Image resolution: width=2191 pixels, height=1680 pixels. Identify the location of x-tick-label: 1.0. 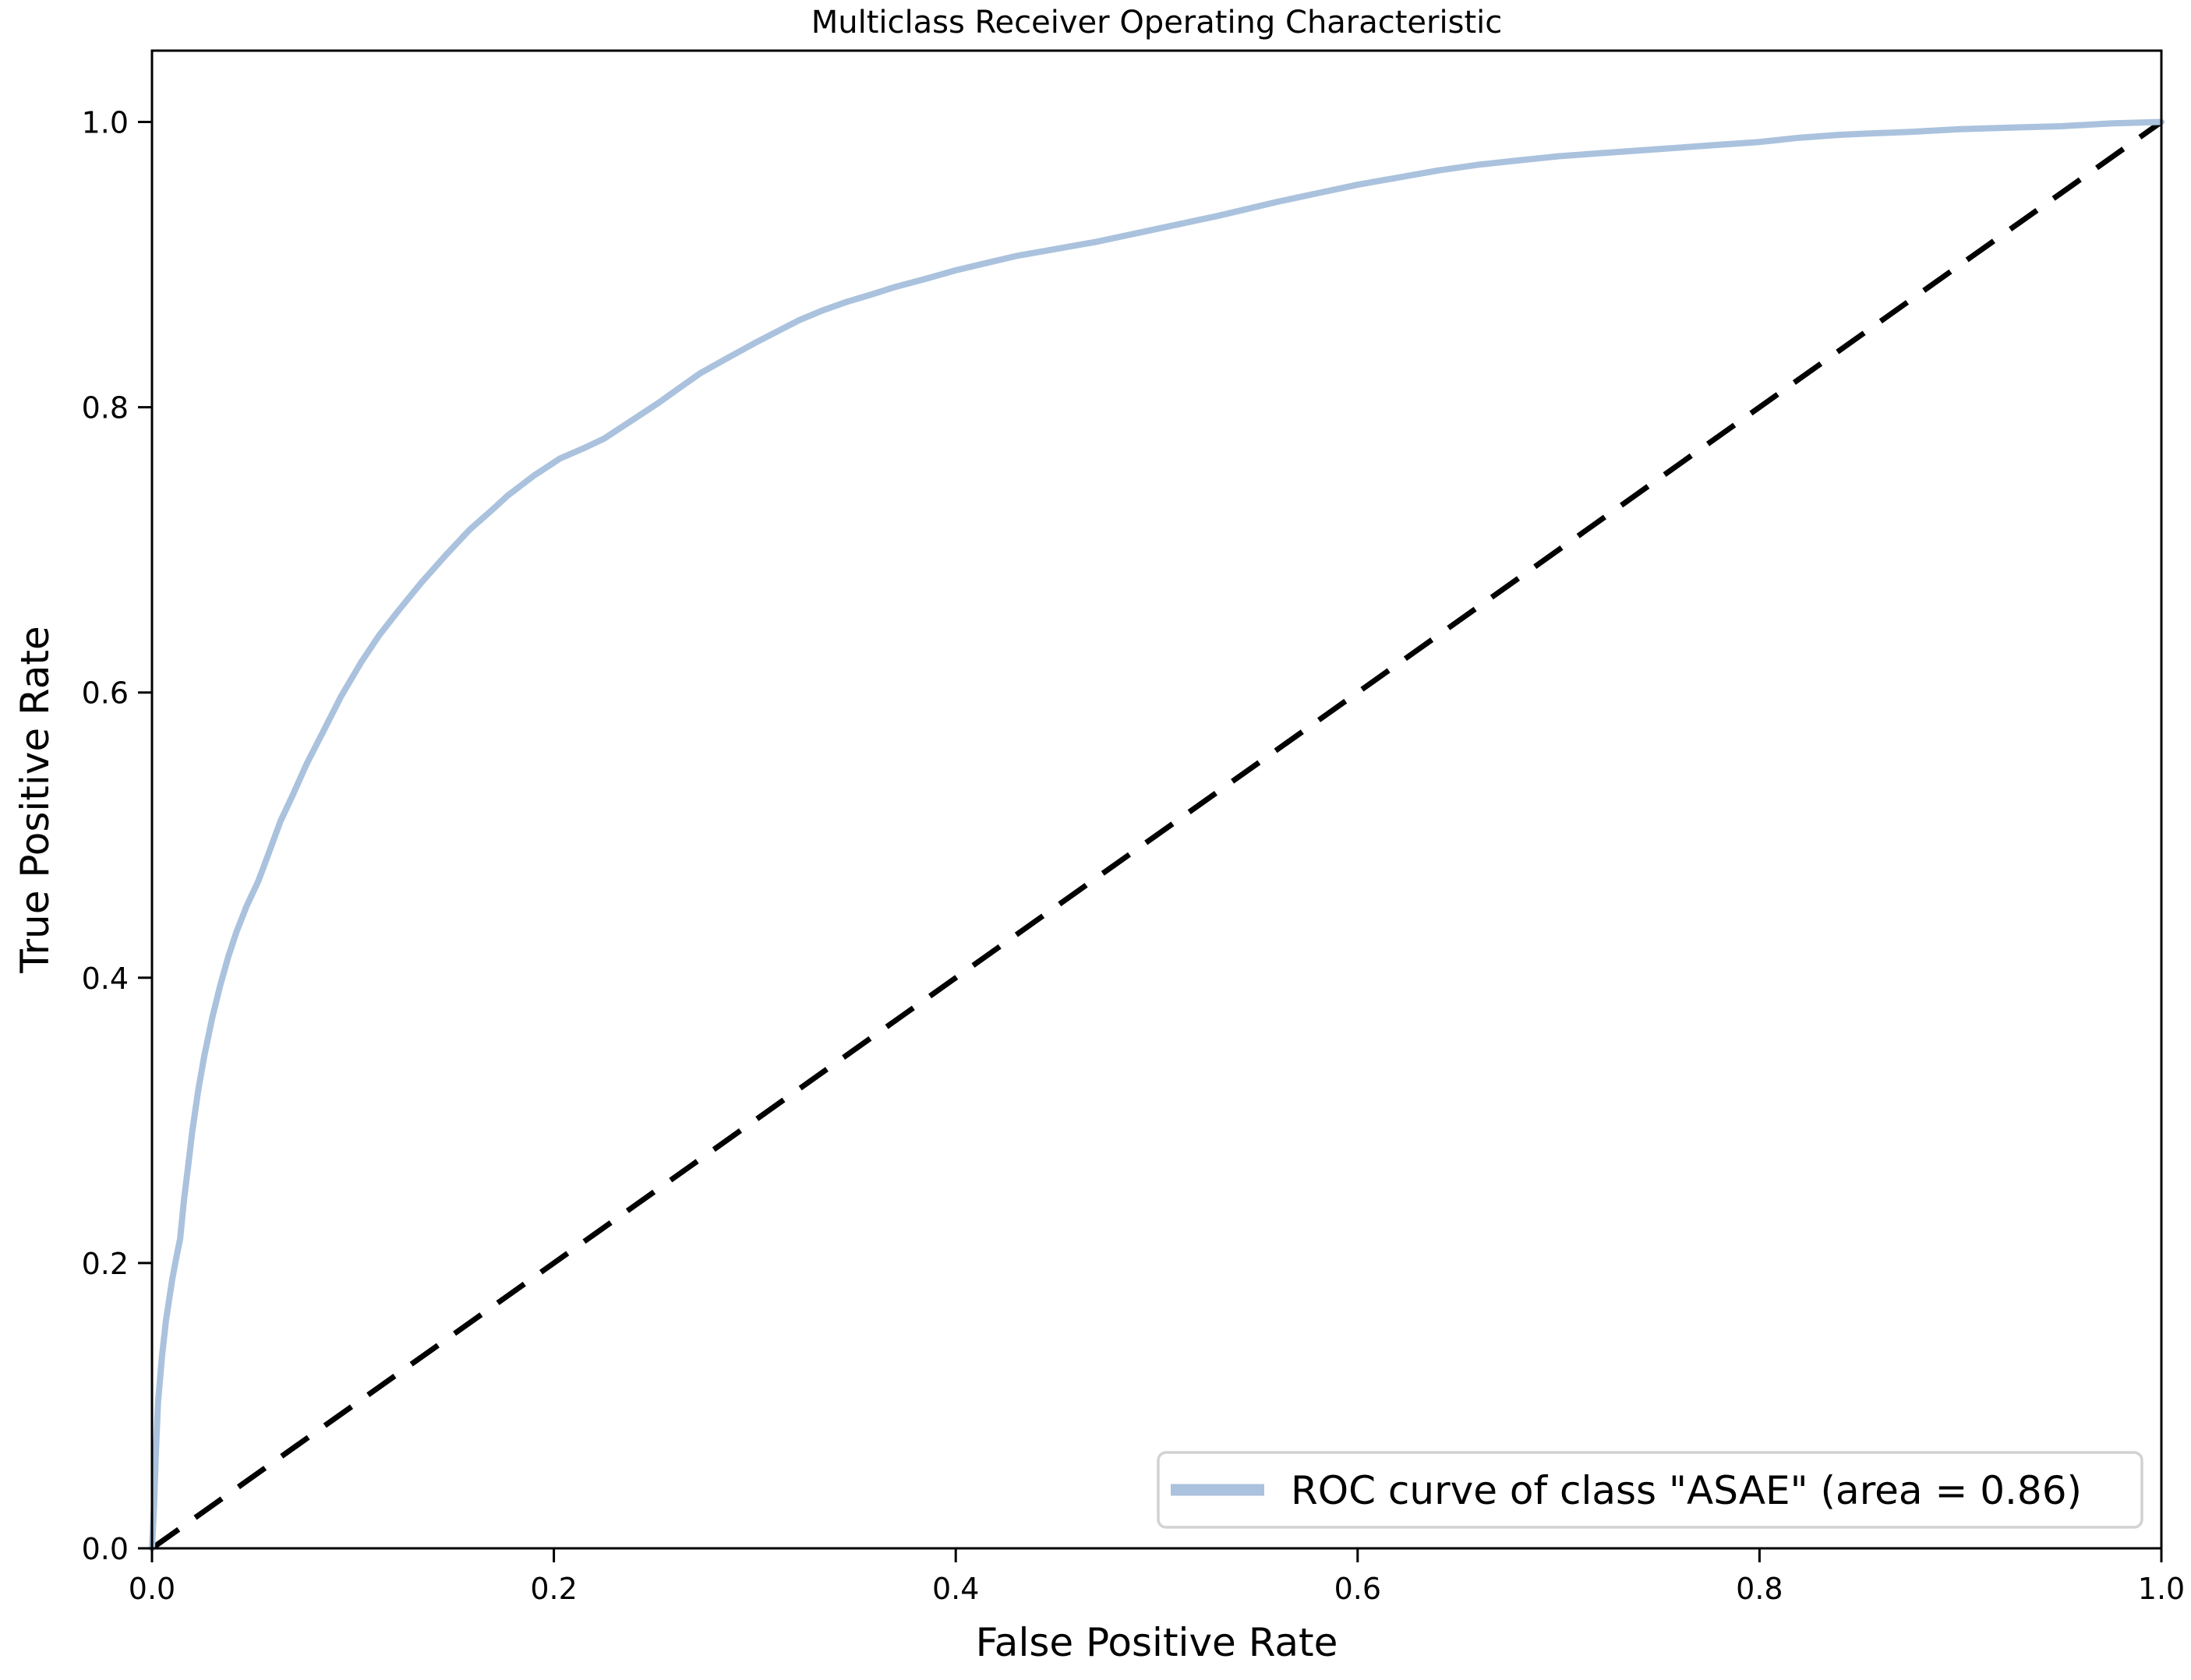
(2161, 1589).